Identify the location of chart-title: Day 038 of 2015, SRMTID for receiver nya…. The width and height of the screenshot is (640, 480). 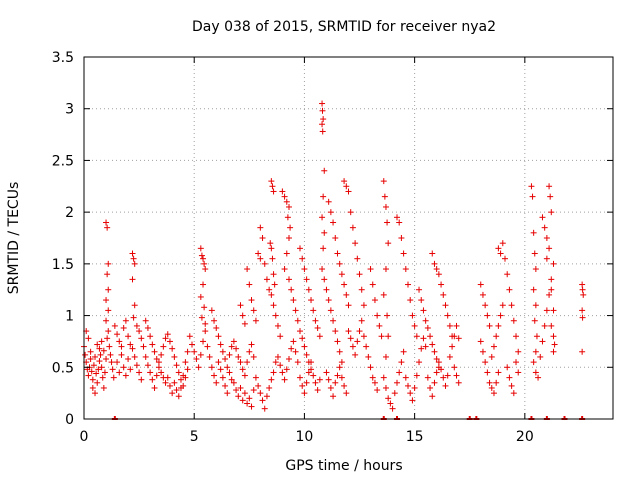
(344, 27).